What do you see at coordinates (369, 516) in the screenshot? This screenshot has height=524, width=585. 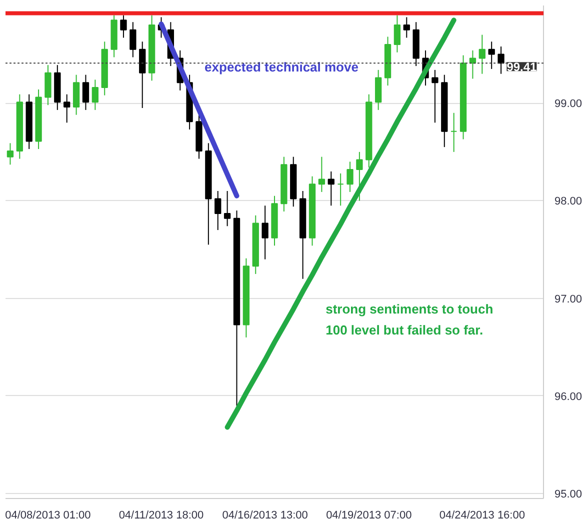 I see `x-tick-label: 04/19/2013 07:00` at bounding box center [369, 516].